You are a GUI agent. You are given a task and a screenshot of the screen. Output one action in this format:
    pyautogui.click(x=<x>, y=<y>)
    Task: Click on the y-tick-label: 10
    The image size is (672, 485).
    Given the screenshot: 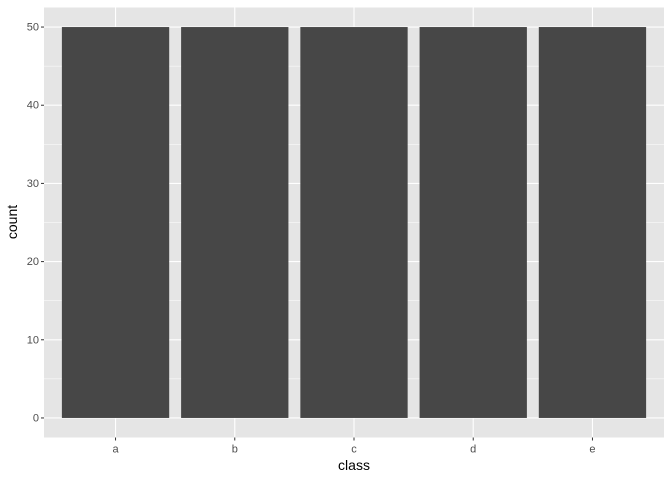 What is the action you would take?
    pyautogui.click(x=33, y=340)
    